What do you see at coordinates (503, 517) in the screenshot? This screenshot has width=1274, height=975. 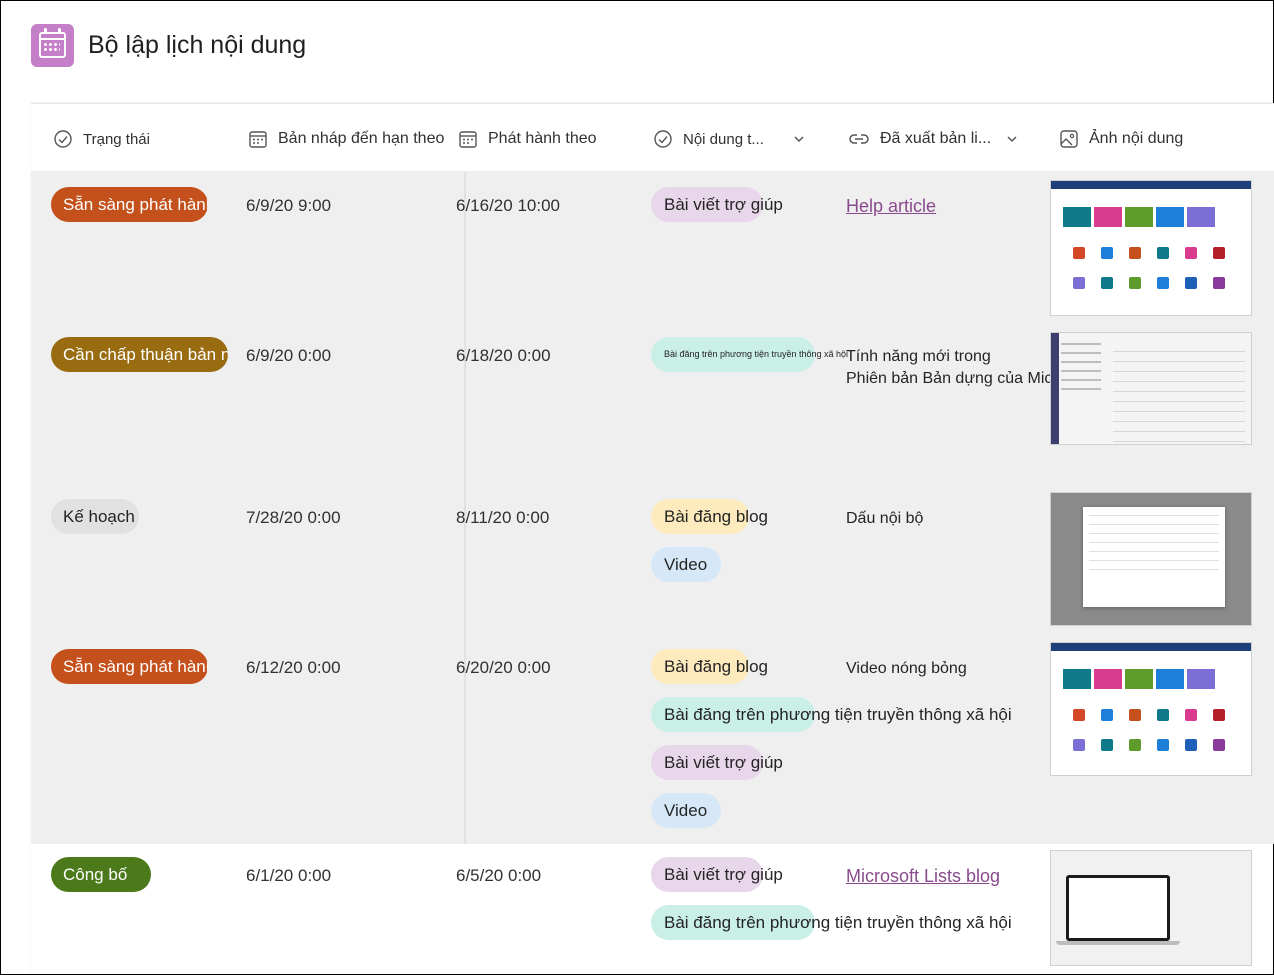 I see `publish-by-date: 8/11/20 0:00` at bounding box center [503, 517].